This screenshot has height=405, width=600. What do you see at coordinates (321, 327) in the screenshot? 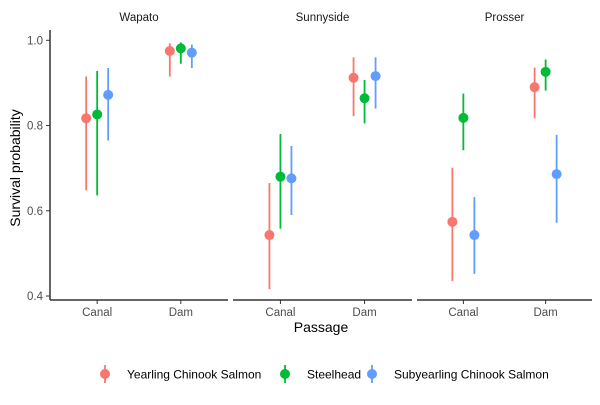
I see `x-axis-title: Passage` at bounding box center [321, 327].